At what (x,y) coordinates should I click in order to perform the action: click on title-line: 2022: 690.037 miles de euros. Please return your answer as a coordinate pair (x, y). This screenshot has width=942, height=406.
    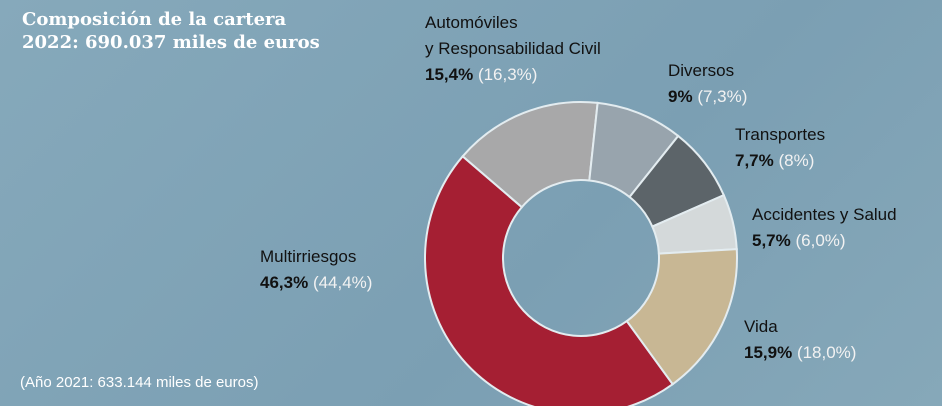
    Looking at the image, I should click on (171, 42).